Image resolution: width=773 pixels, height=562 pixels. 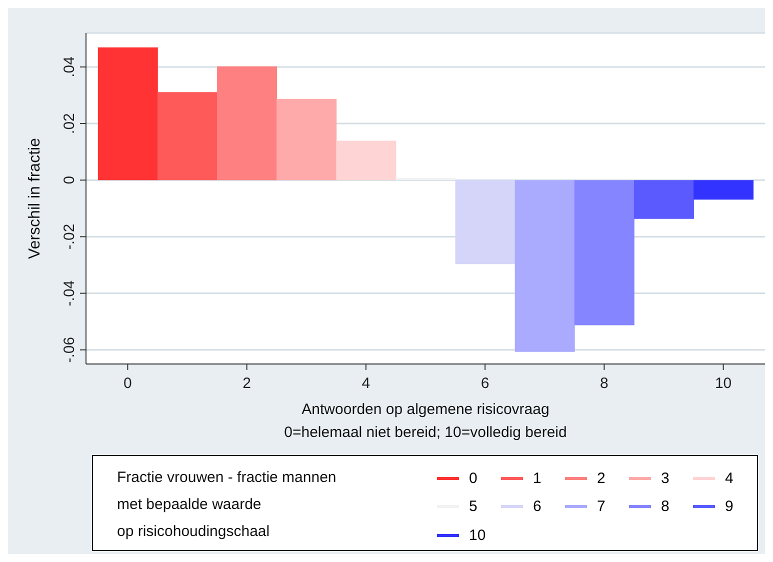 What do you see at coordinates (537, 478) in the screenshot?
I see `legend-label: 1` at bounding box center [537, 478].